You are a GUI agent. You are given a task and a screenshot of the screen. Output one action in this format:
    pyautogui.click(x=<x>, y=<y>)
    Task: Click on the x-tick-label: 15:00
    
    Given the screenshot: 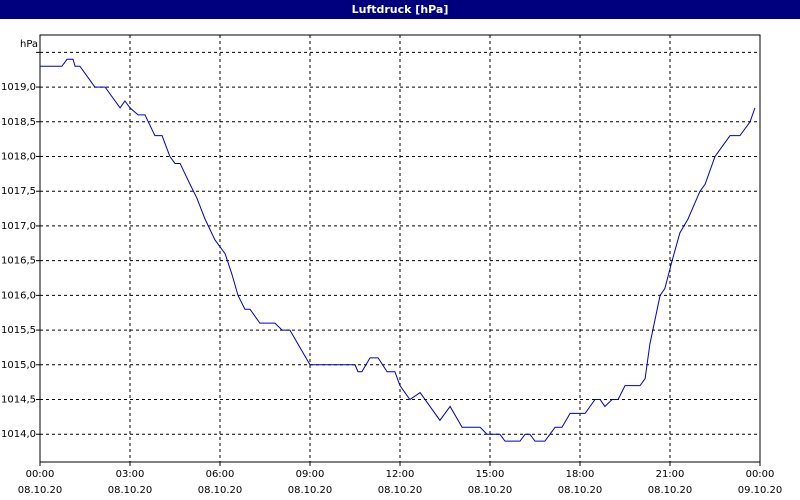 What is the action you would take?
    pyautogui.click(x=490, y=474)
    